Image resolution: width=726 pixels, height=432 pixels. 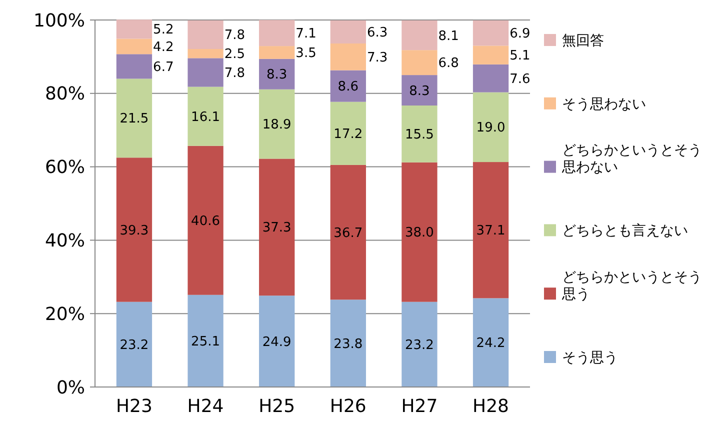 What do you see at coordinates (377, 58) in the screenshot?
I see `data-label: 7.3` at bounding box center [377, 58].